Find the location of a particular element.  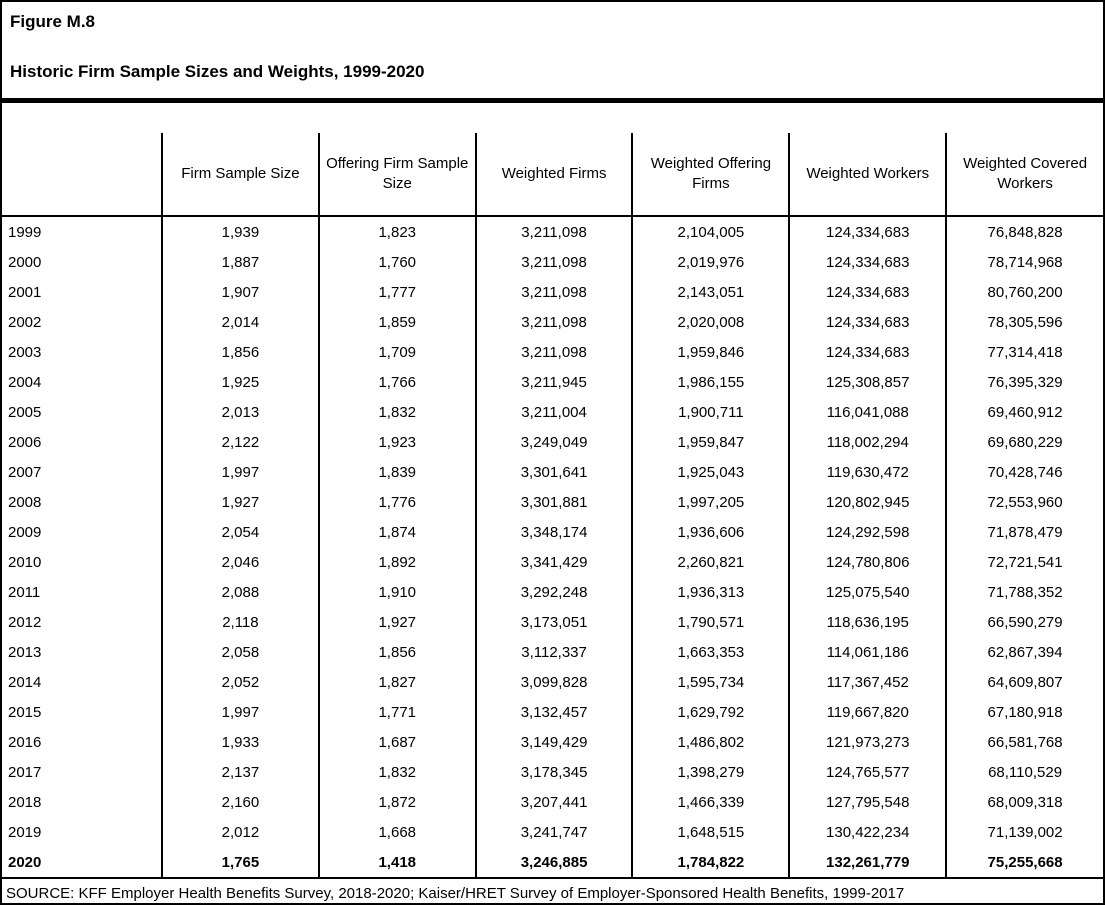

year-cell: 2011 is located at coordinates (24, 592).